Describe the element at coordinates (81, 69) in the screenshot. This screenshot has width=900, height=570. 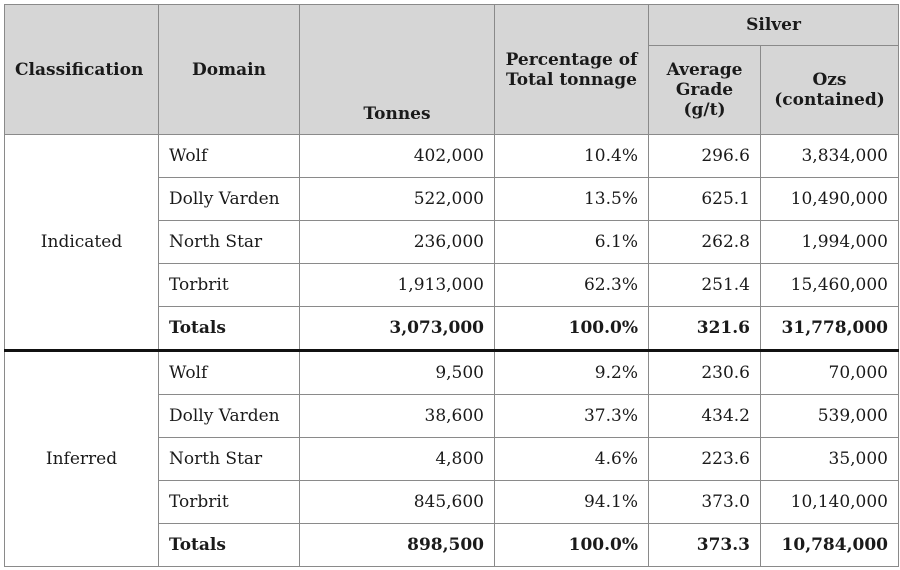
I see `header-classification: Classification` at that location.